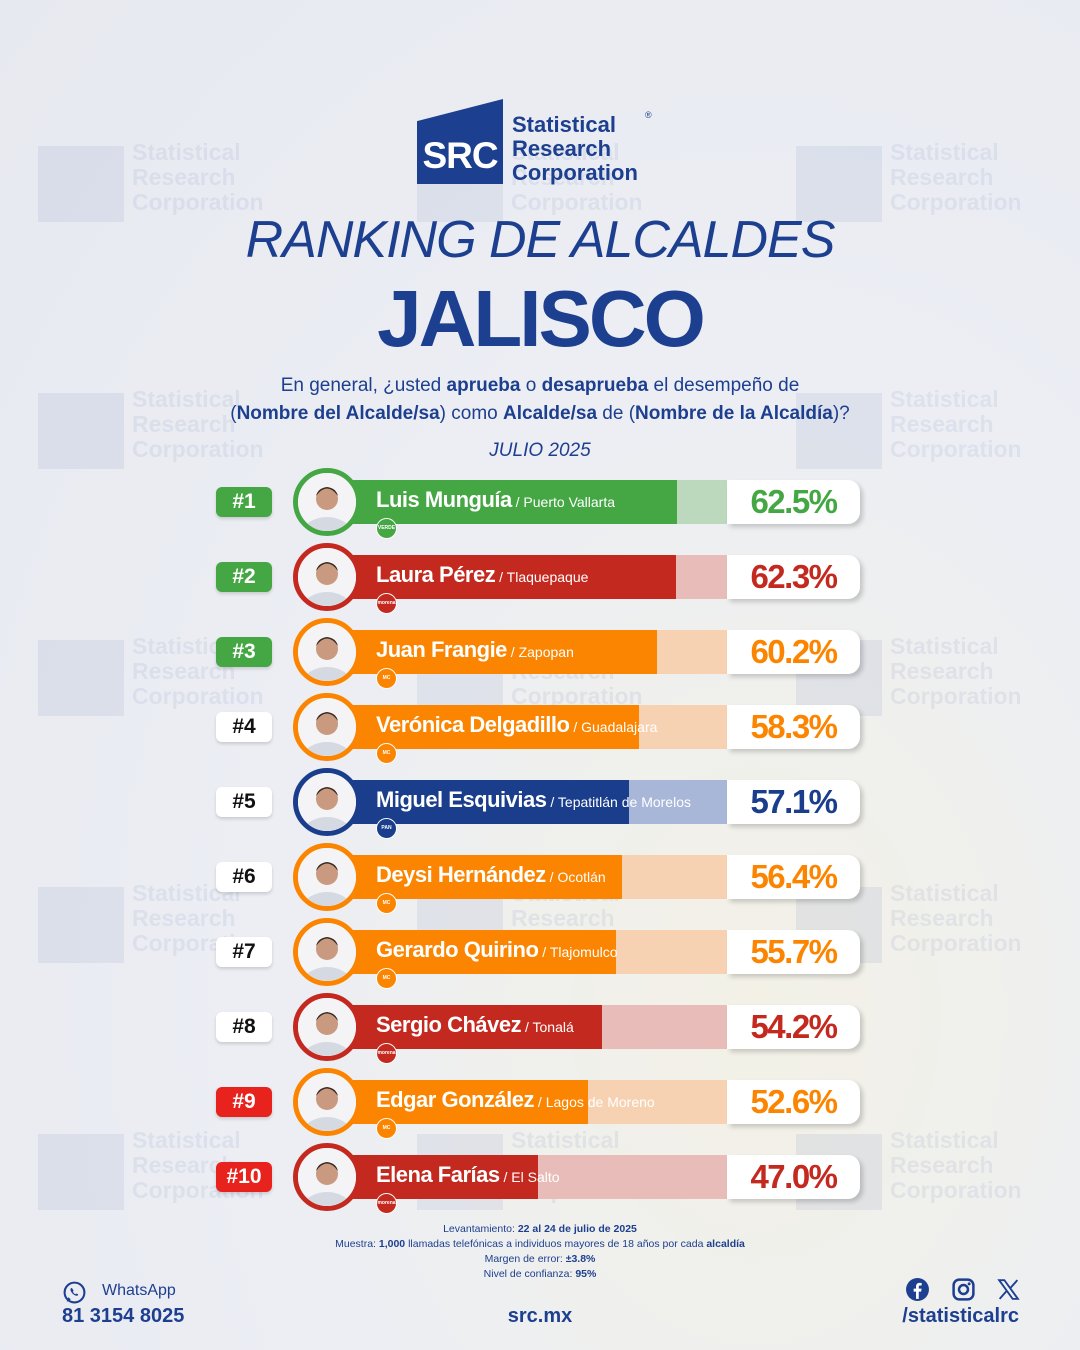  What do you see at coordinates (793, 802) in the screenshot?
I see `data-label: 57.1%` at bounding box center [793, 802].